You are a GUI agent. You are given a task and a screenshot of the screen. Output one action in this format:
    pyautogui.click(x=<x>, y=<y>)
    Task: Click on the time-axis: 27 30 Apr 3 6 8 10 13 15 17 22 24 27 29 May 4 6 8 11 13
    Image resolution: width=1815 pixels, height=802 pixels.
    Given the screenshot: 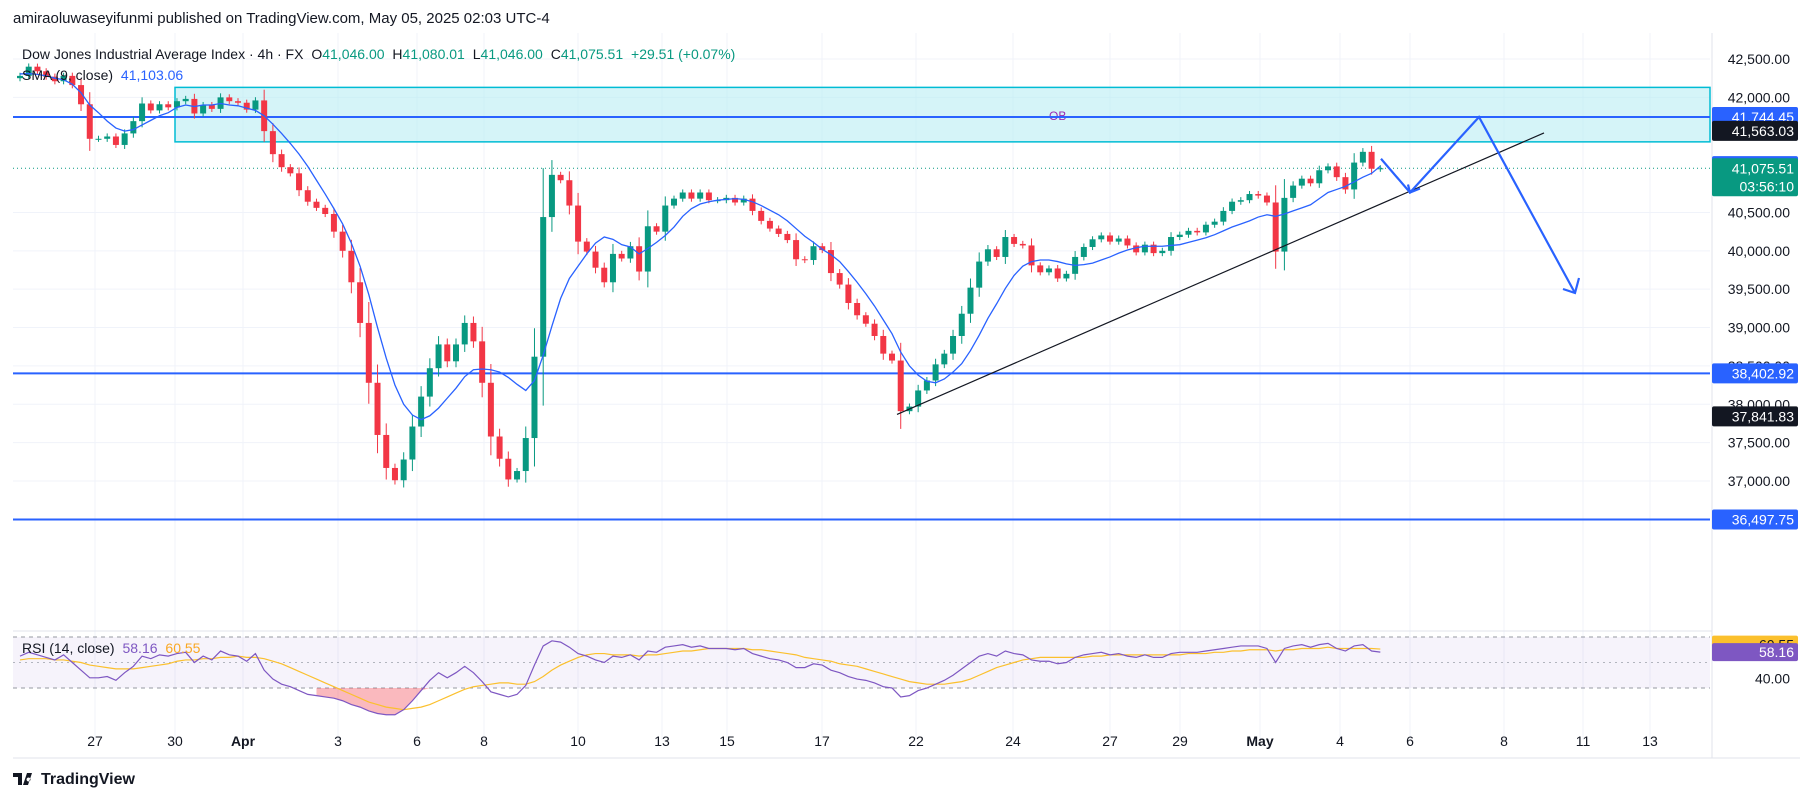 What is the action you would take?
    pyautogui.click(x=872, y=741)
    